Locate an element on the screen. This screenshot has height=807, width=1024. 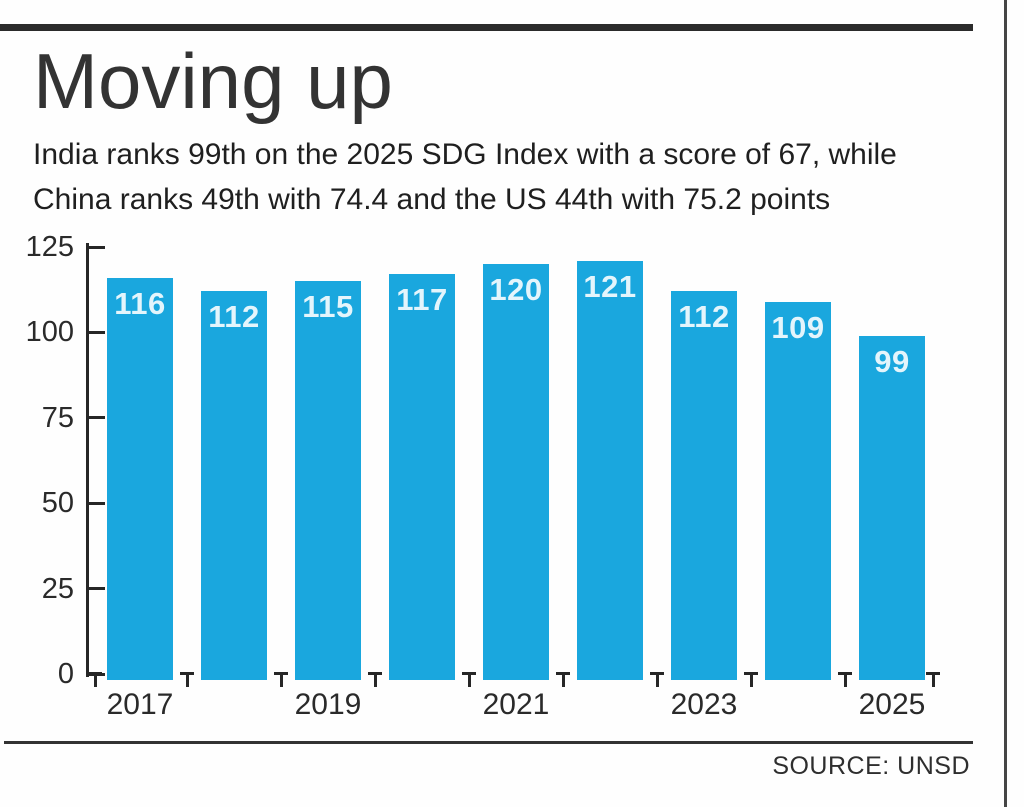
bar-value-label: 120 is located at coordinates (516, 290).